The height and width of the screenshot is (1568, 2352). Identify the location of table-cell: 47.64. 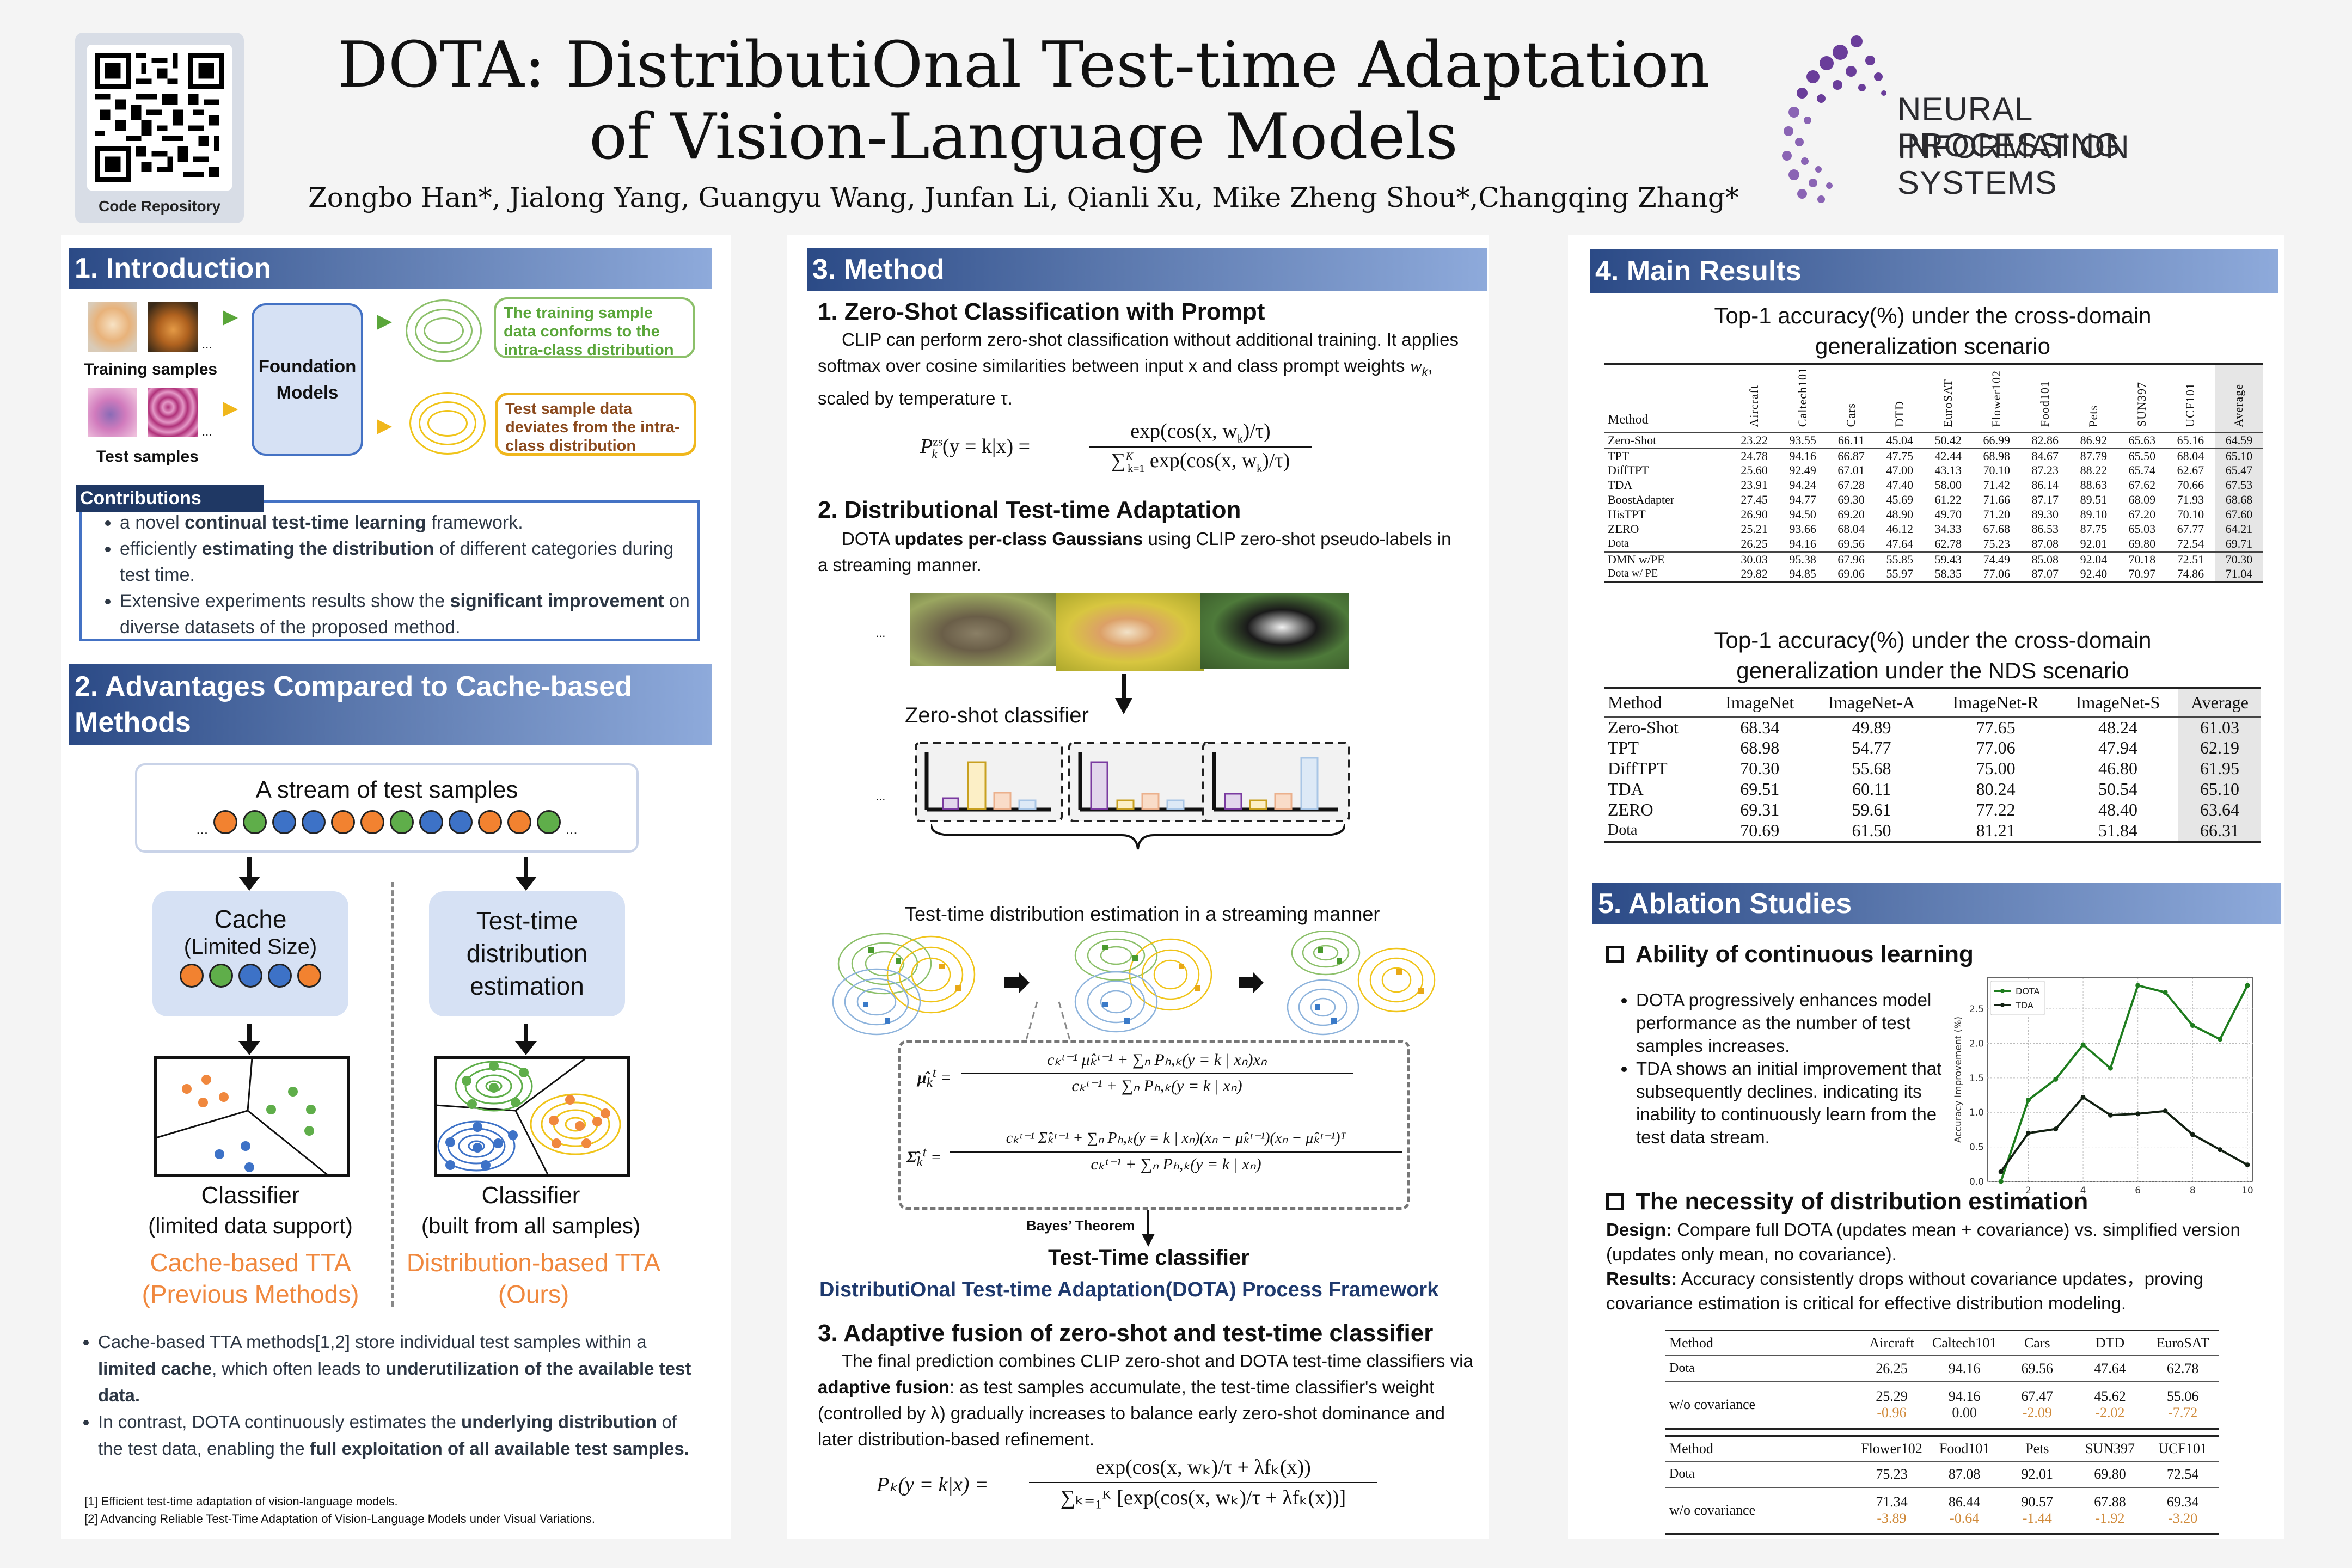
(2110, 1368).